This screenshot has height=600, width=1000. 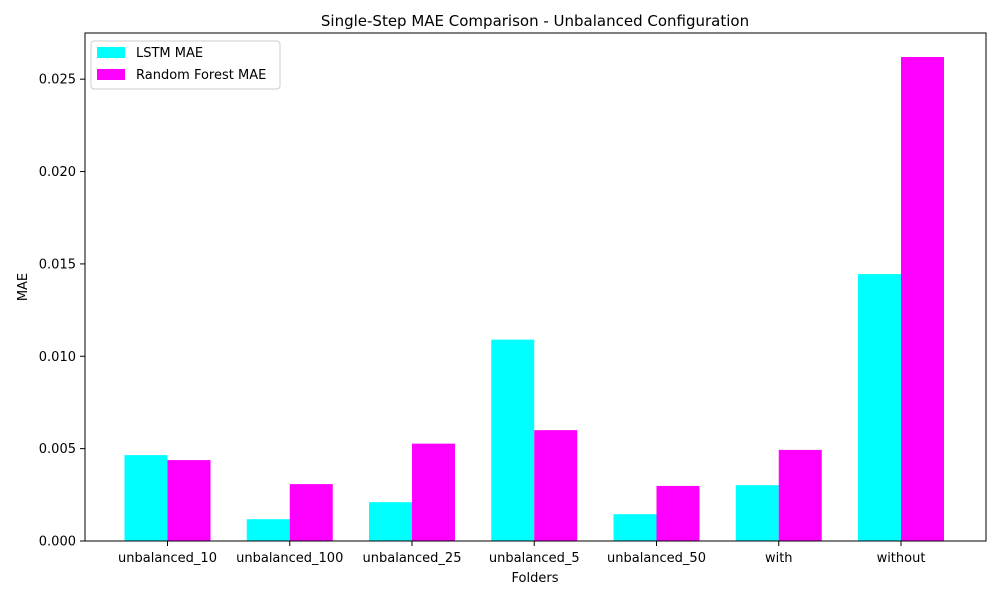 I want to click on x-tick-label: unbalanced_5, so click(x=534, y=558).